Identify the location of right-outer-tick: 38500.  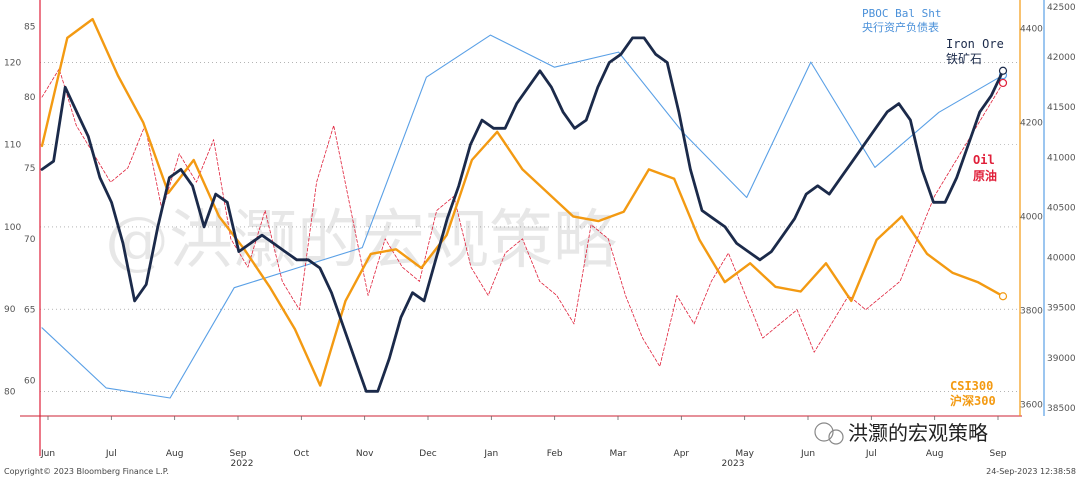
(1061, 409).